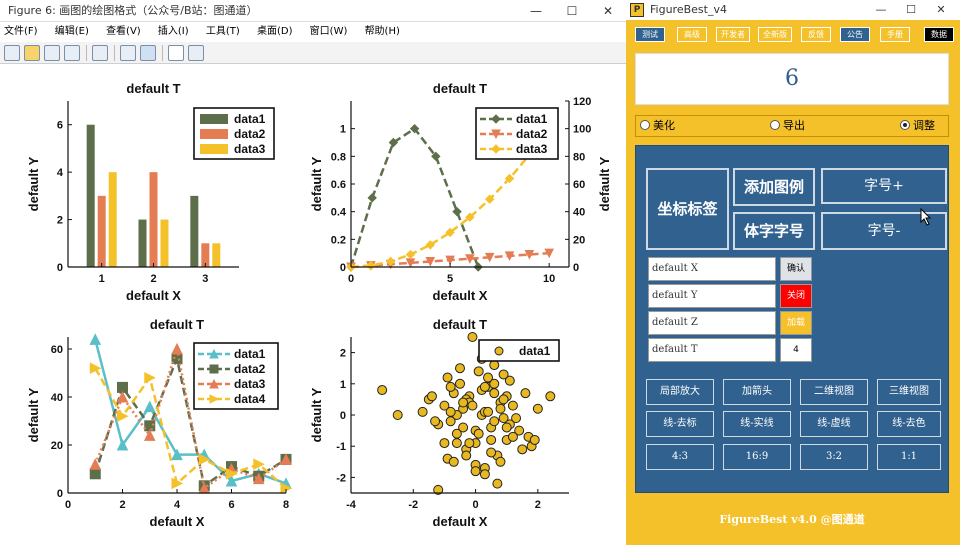  Describe the element at coordinates (196, 53) in the screenshot. I see `property-editor-icon` at that location.